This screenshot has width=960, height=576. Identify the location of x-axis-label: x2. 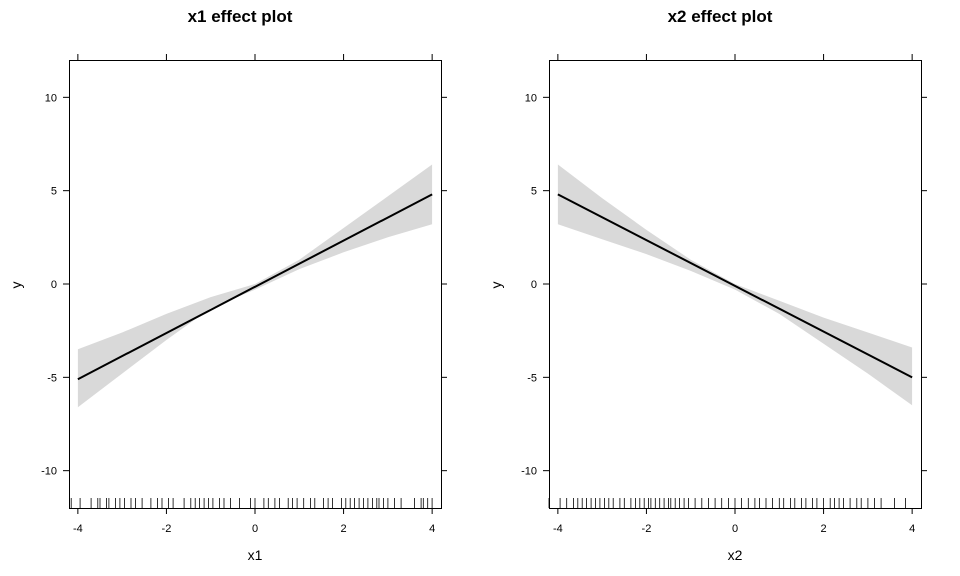
(735, 555).